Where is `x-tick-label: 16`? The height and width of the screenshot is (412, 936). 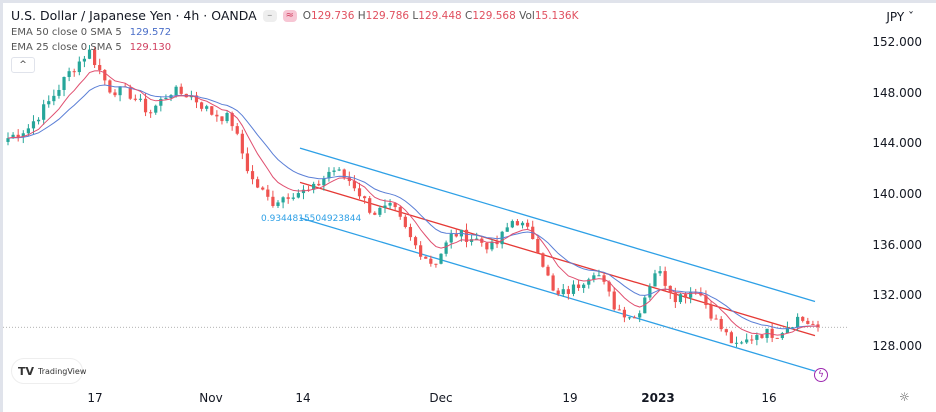
x-tick-label: 16 is located at coordinates (769, 398).